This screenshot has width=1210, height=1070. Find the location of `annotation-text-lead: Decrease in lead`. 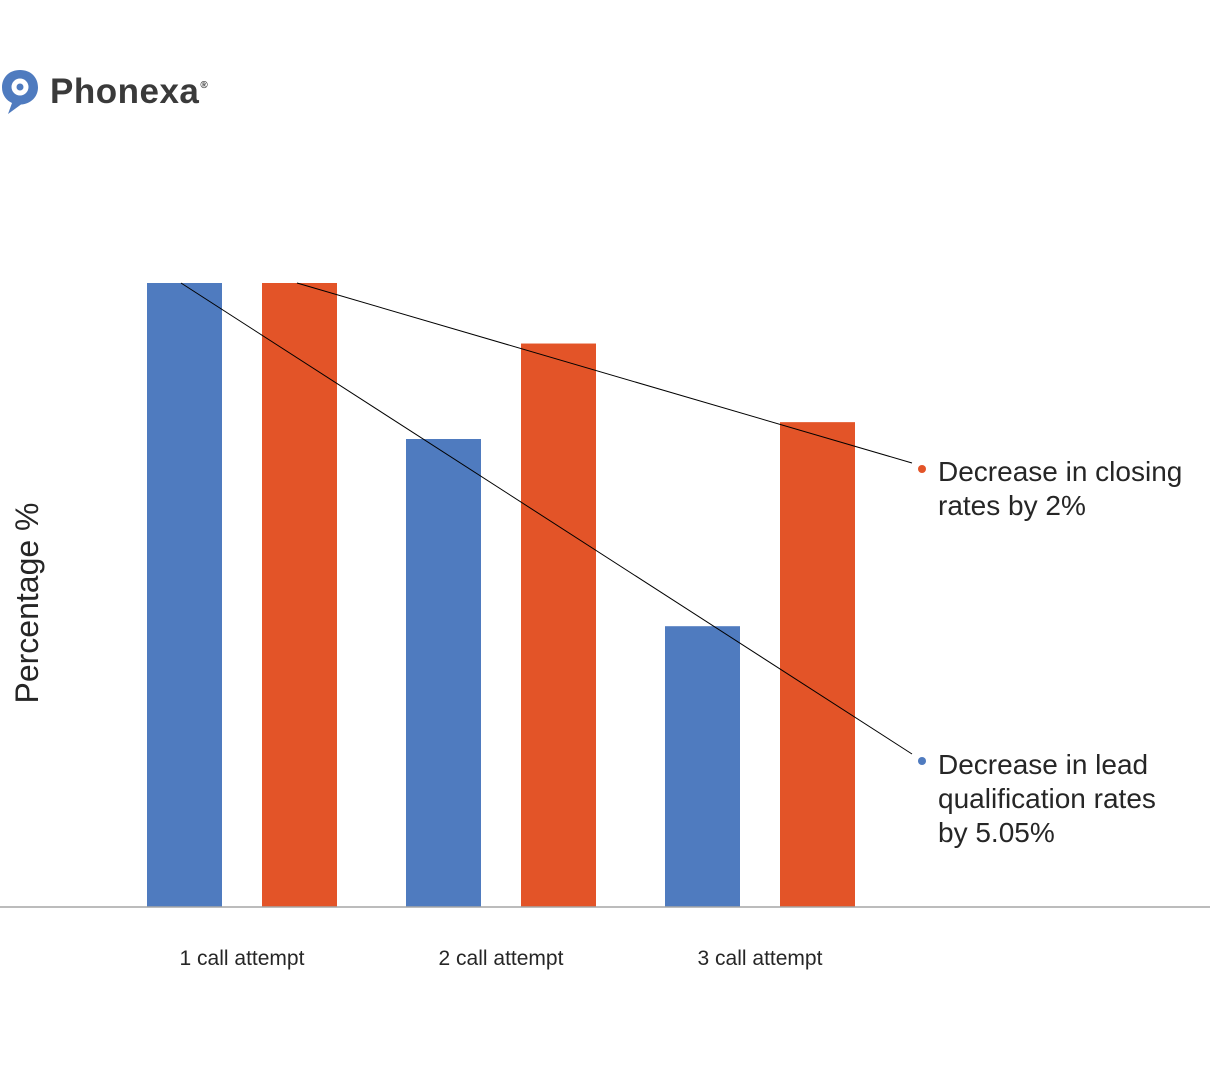

annotation-text-lead: Decrease in lead is located at coordinates (1043, 764).